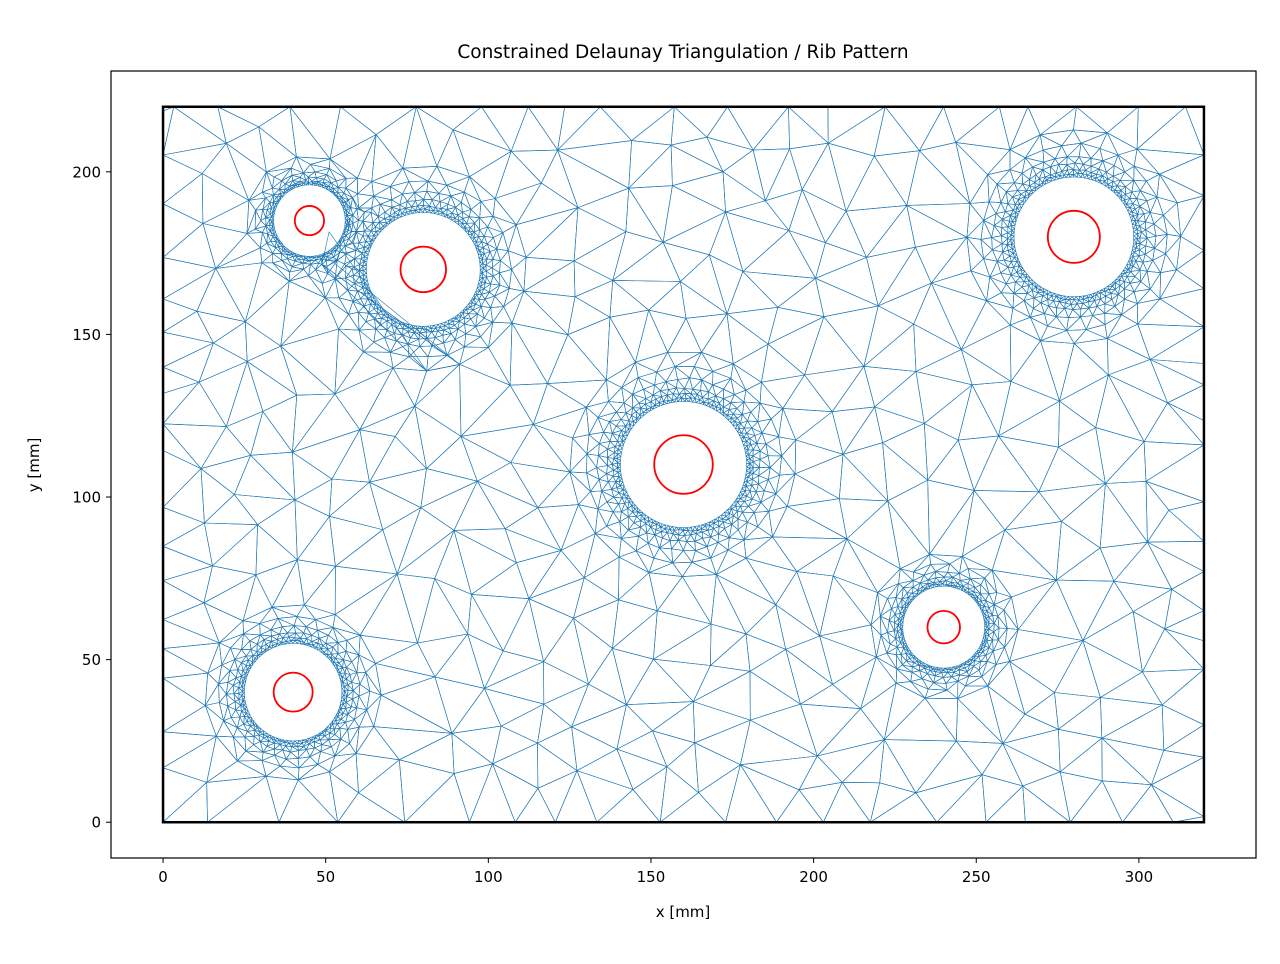 Image resolution: width=1280 pixels, height=964 pixels. What do you see at coordinates (655, 872) in the screenshot?
I see `x-axis: 0 50 100 150 200 250 300` at bounding box center [655, 872].